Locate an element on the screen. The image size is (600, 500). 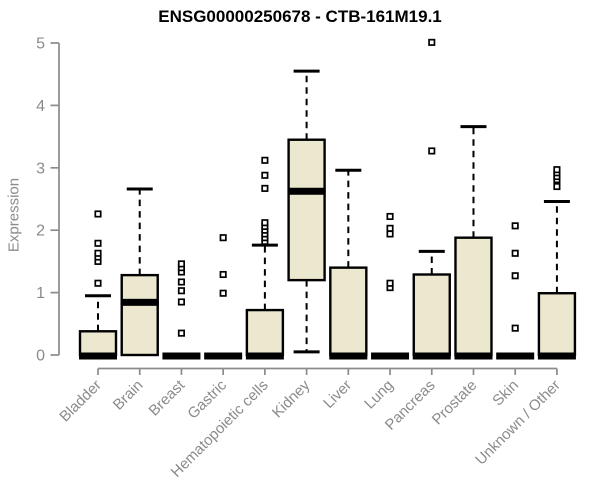
y-tick-label: 1 is located at coordinates (40, 293).